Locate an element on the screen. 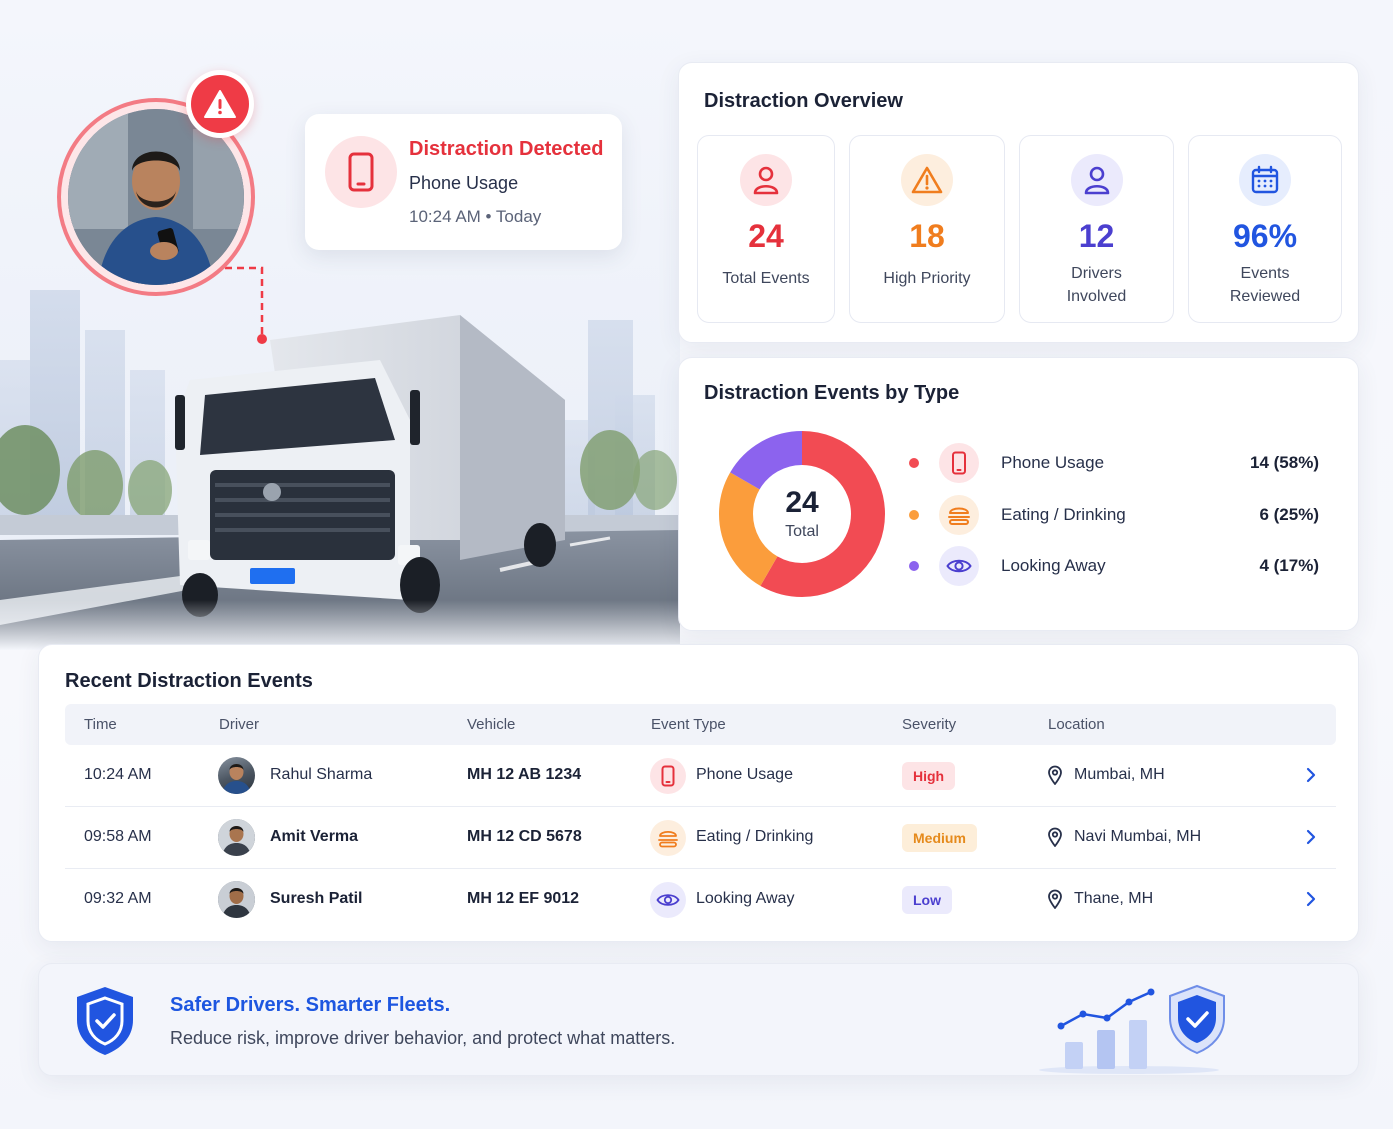  alert-time: 10:24 AM • Today is located at coordinates (475, 216).